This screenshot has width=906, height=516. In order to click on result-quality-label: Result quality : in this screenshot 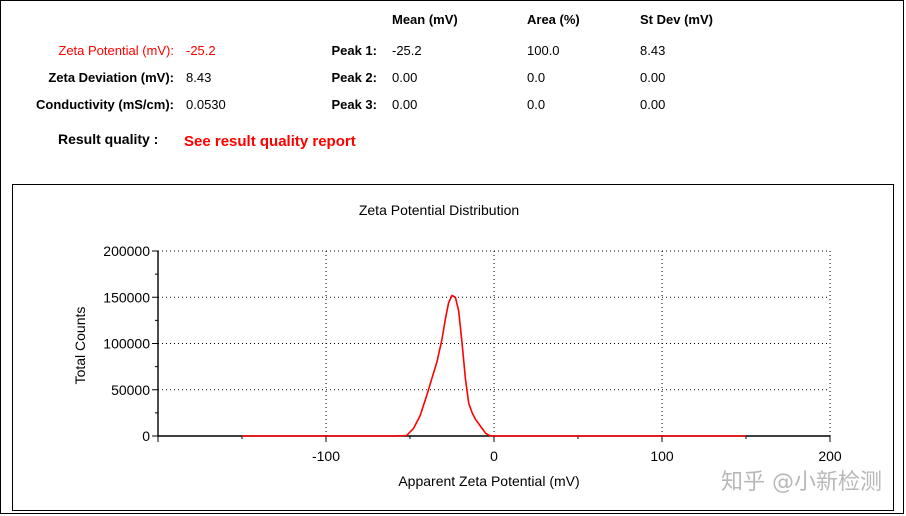, I will do `click(108, 139)`.